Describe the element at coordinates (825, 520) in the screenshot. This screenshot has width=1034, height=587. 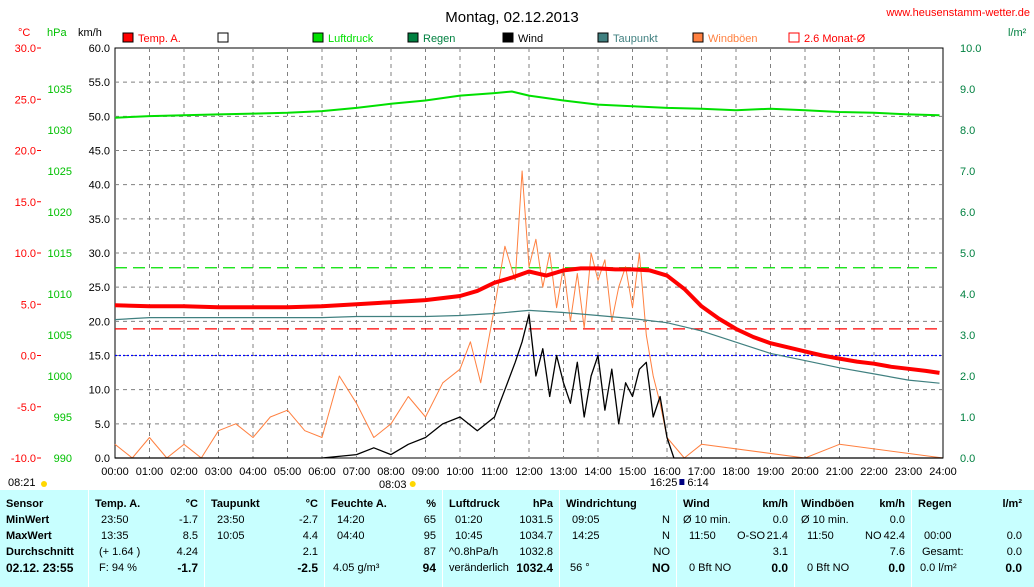
I see `gust-min-time: Ø 10 min.` at that location.